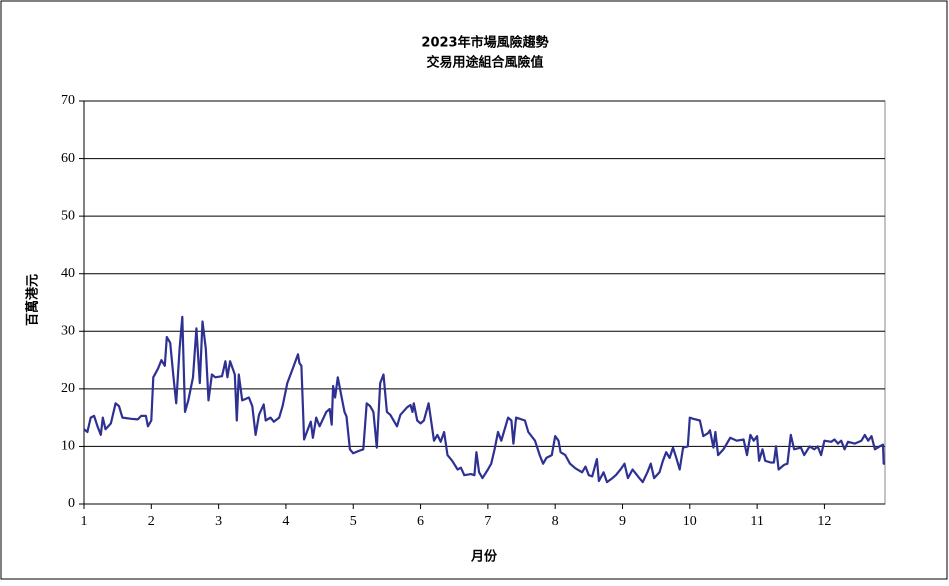 This screenshot has width=949, height=586. I want to click on x-tick-label: 6, so click(420, 521).